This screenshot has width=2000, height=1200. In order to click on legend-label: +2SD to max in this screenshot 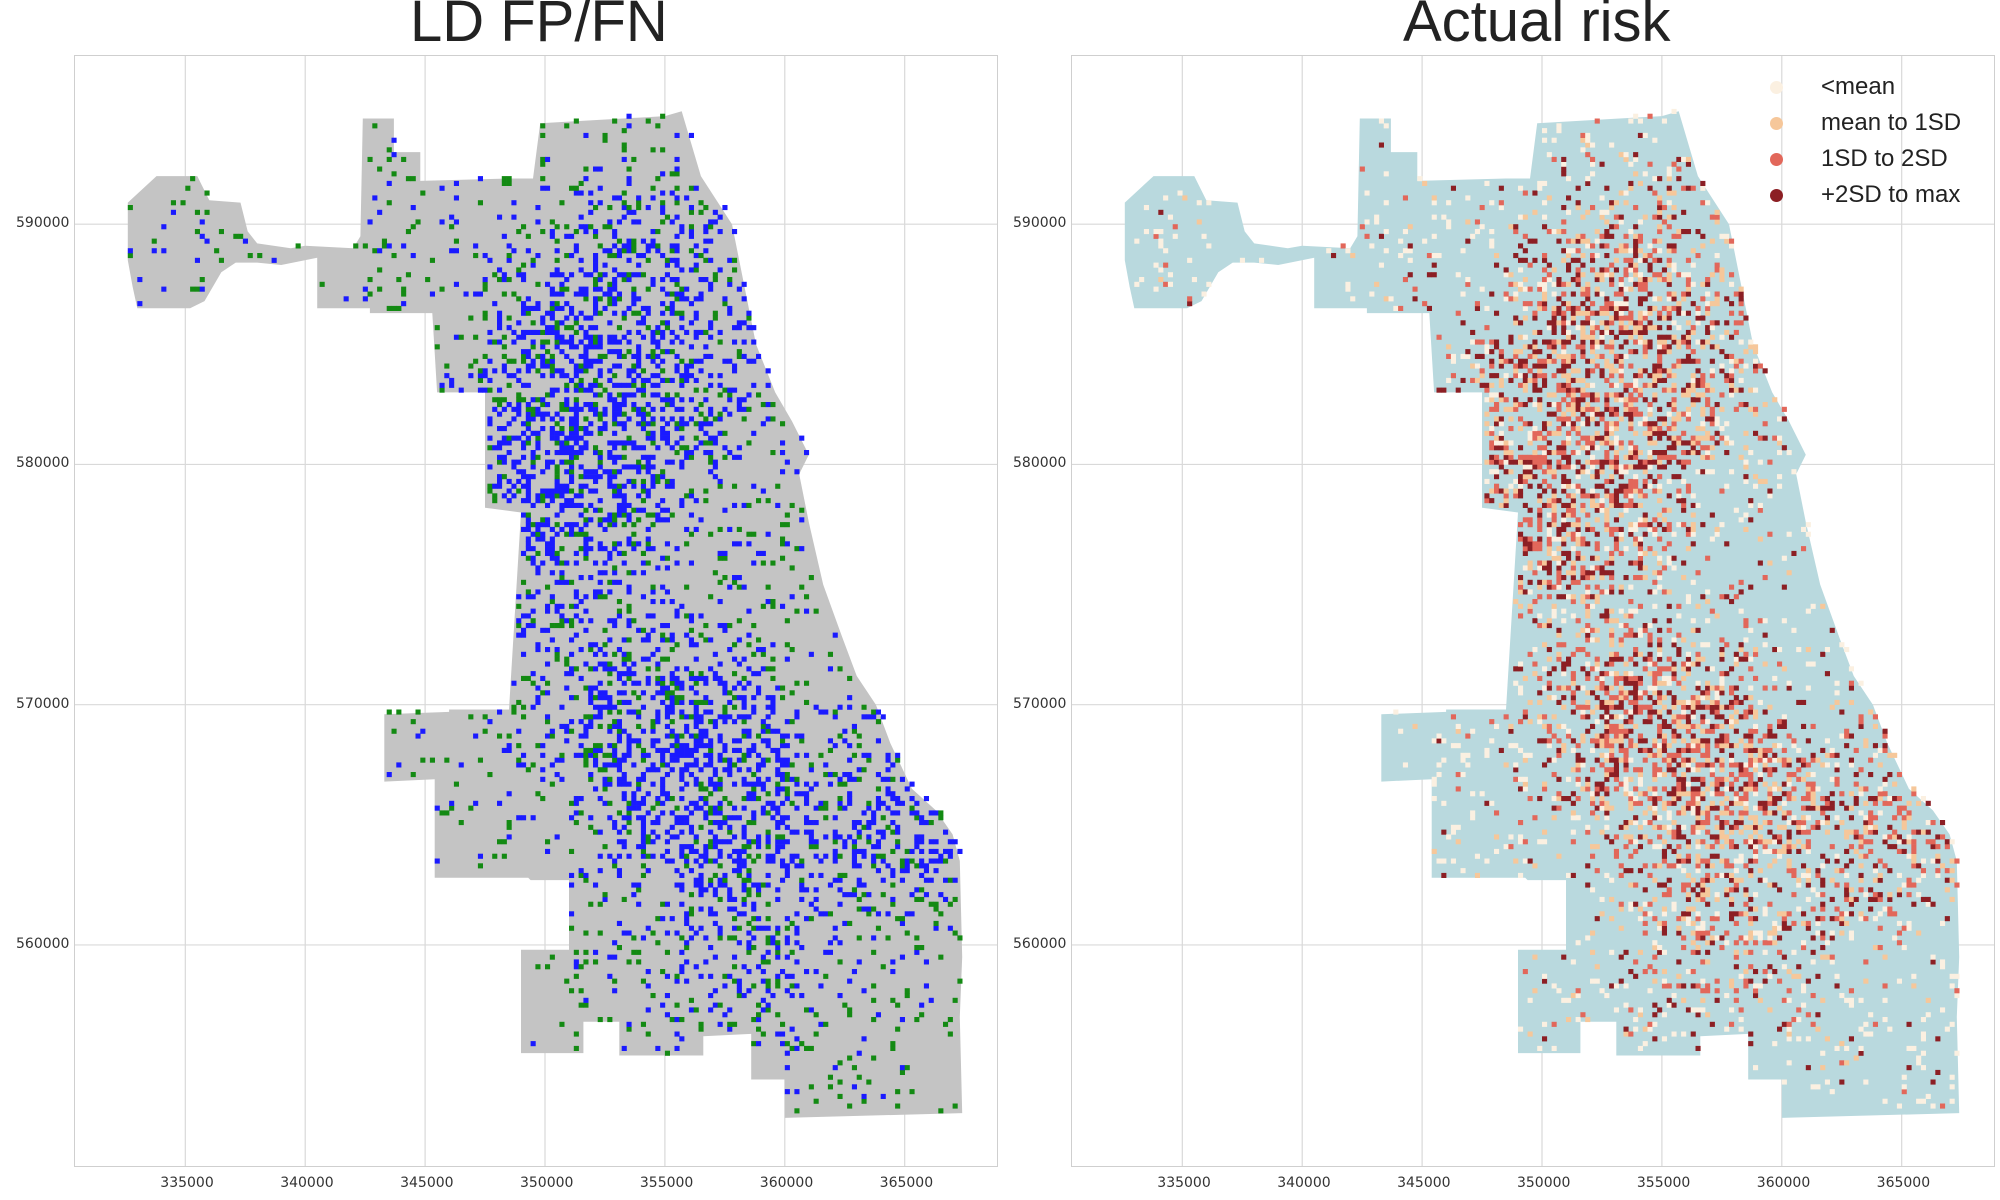, I will do `click(1891, 194)`.